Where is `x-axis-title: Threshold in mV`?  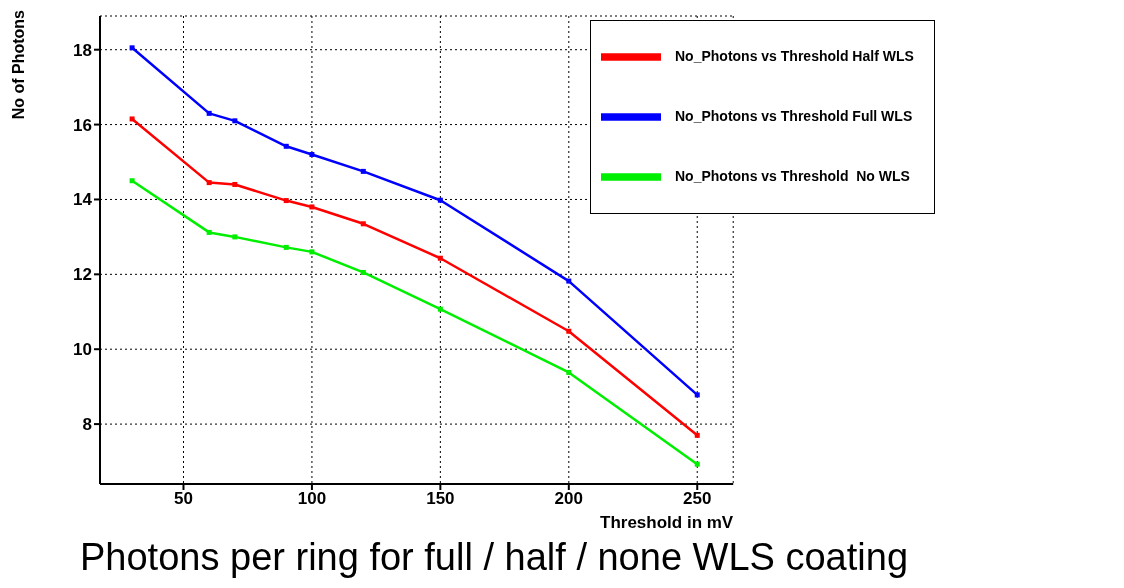
x-axis-title: Threshold in mV is located at coordinates (667, 522).